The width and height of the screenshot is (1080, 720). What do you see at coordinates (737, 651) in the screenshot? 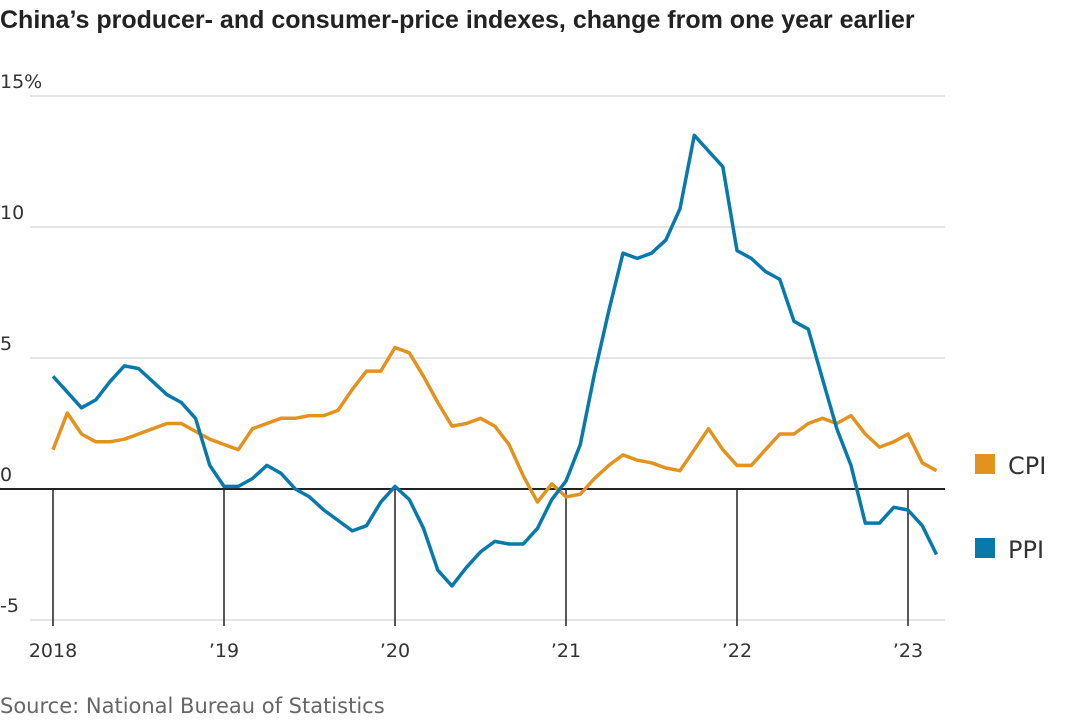
I see `x-tick-label: ’22` at bounding box center [737, 651].